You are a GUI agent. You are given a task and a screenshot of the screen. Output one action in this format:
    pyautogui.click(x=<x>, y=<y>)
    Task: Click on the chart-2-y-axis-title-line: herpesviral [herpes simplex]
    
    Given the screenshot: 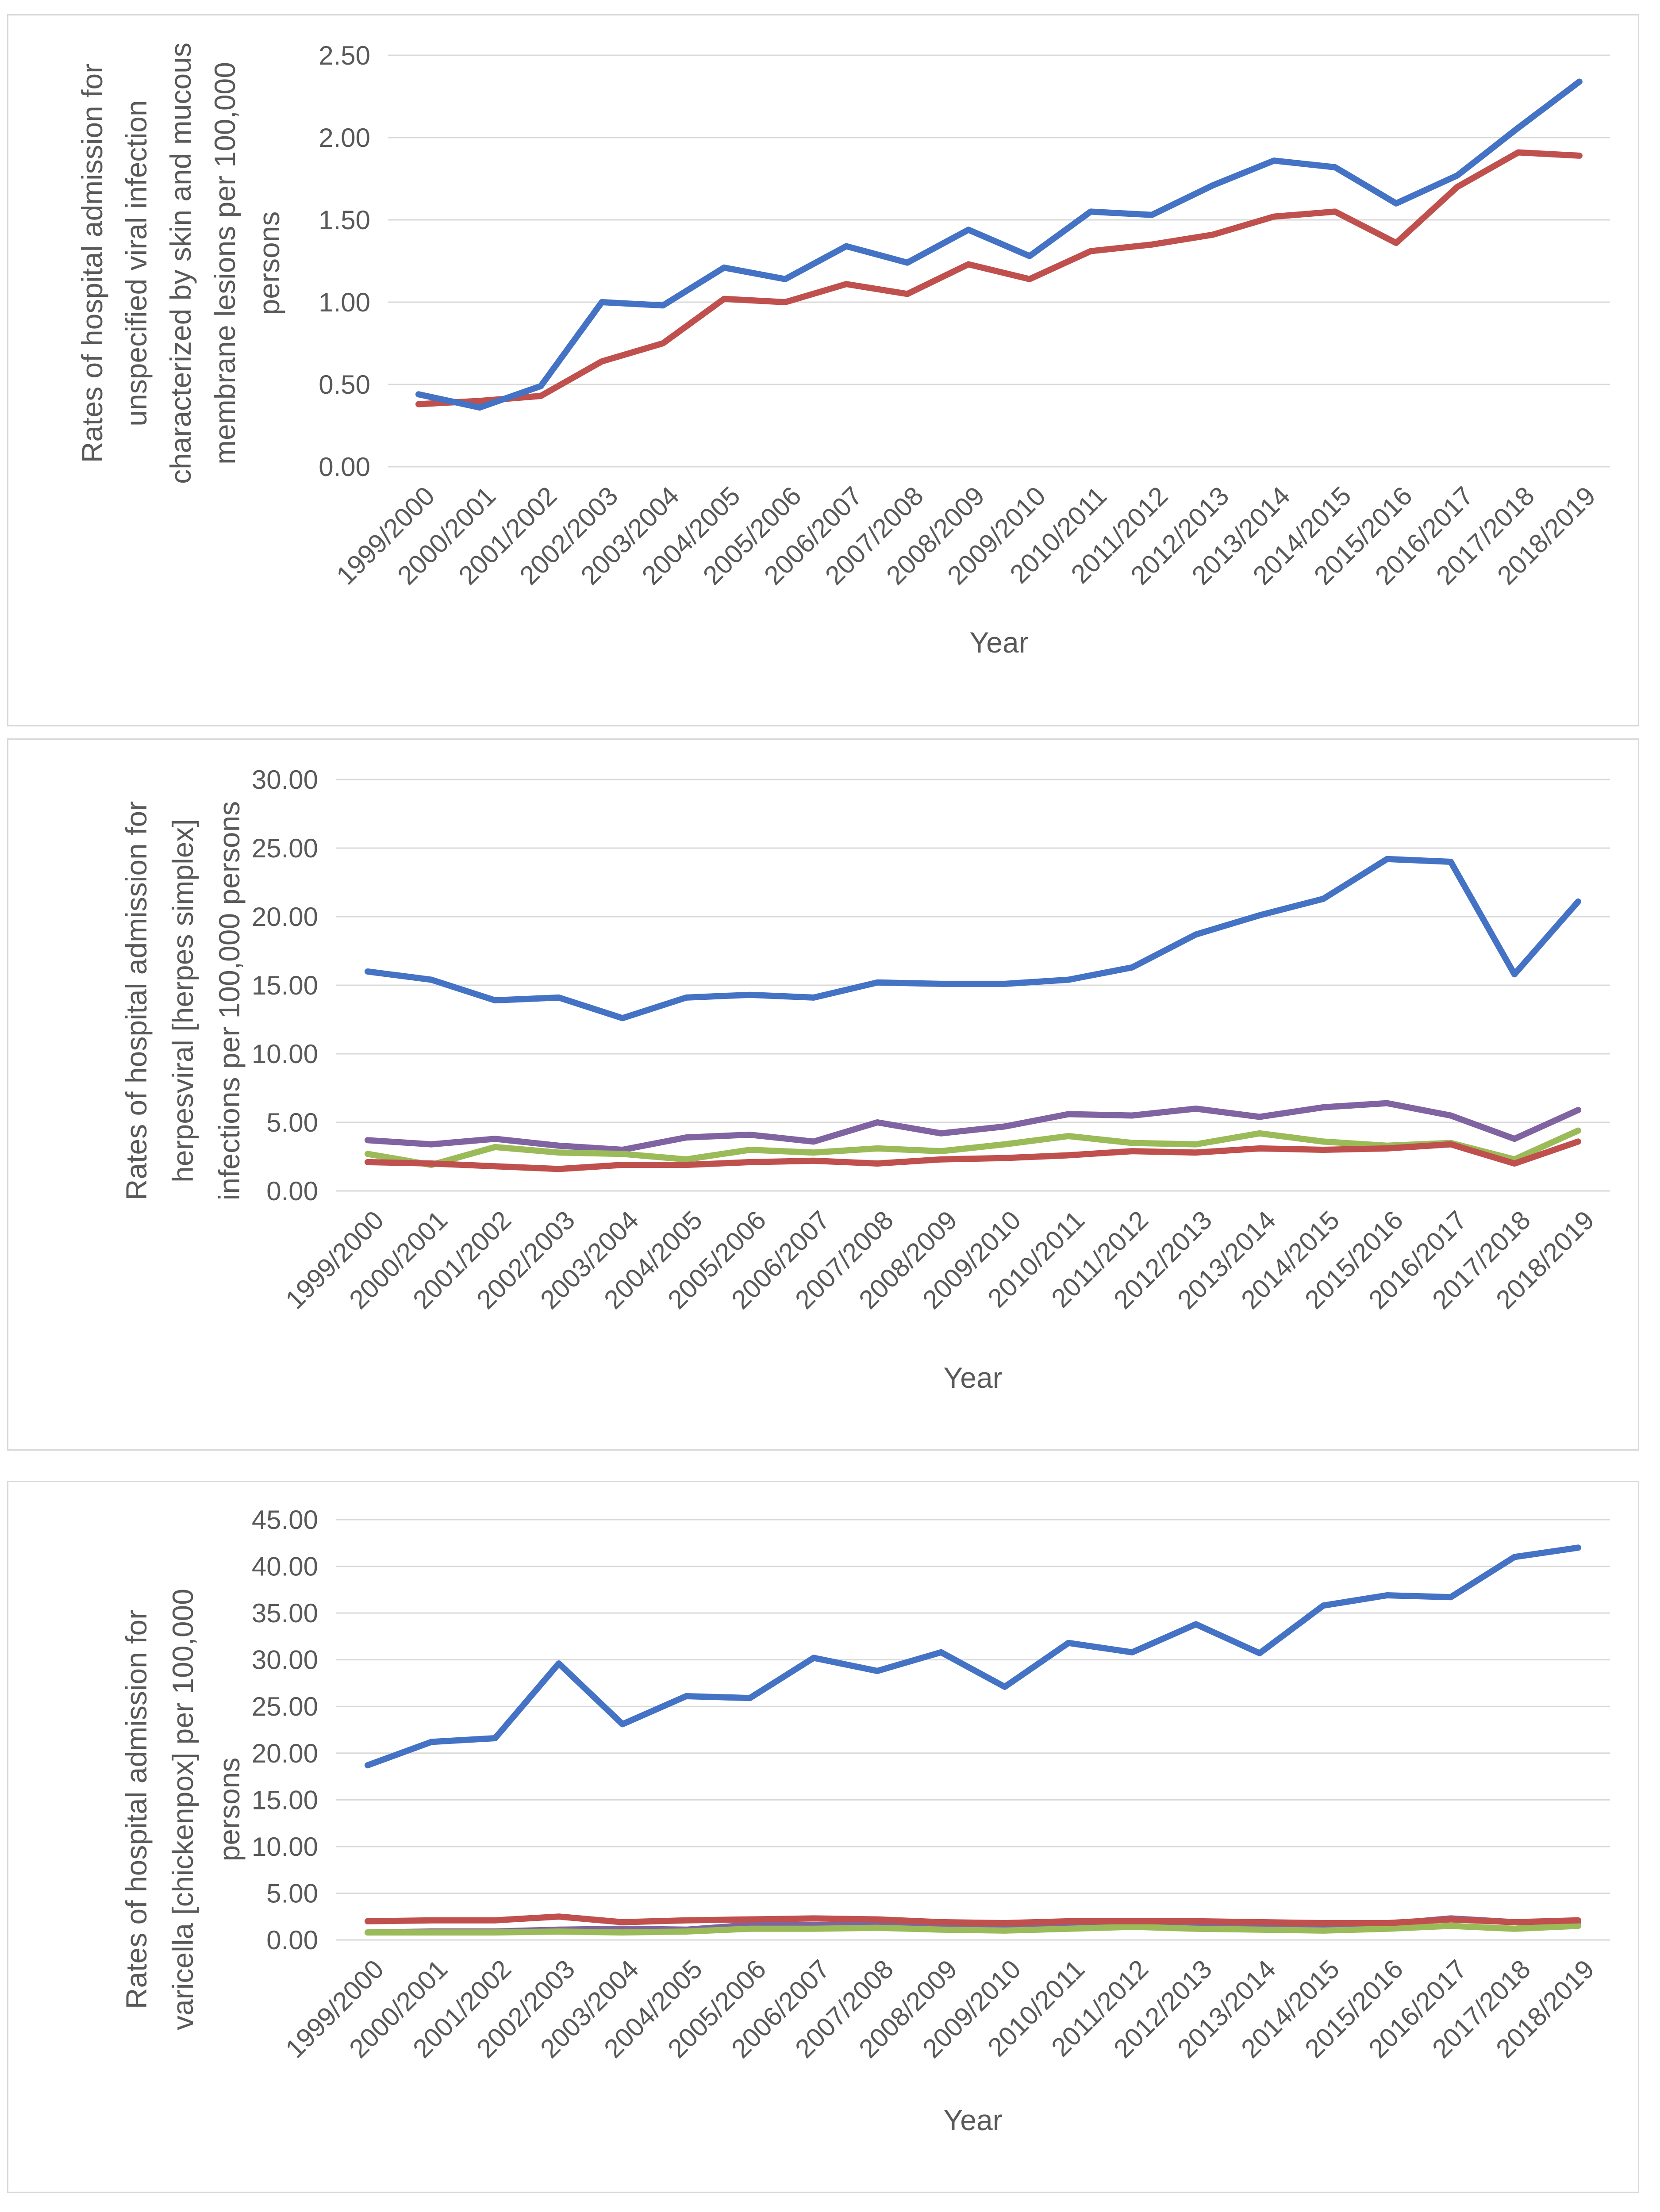 What is the action you would take?
    pyautogui.click(x=182, y=1001)
    